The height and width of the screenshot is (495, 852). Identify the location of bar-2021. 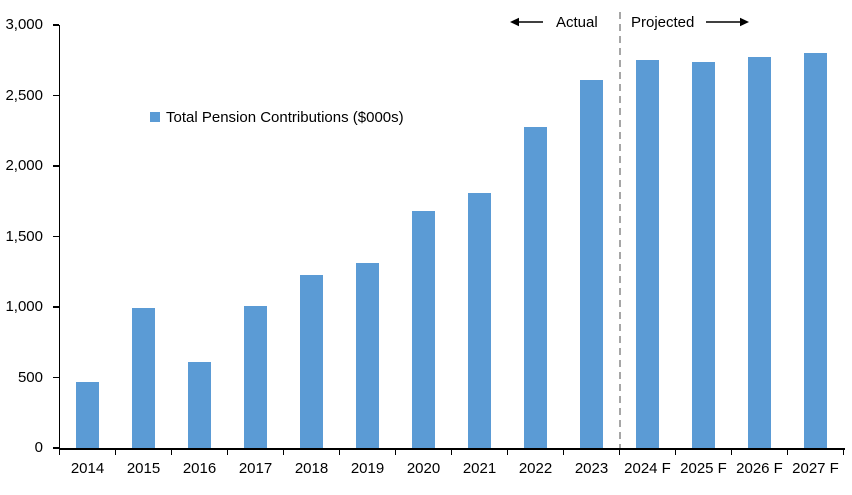
(479, 320).